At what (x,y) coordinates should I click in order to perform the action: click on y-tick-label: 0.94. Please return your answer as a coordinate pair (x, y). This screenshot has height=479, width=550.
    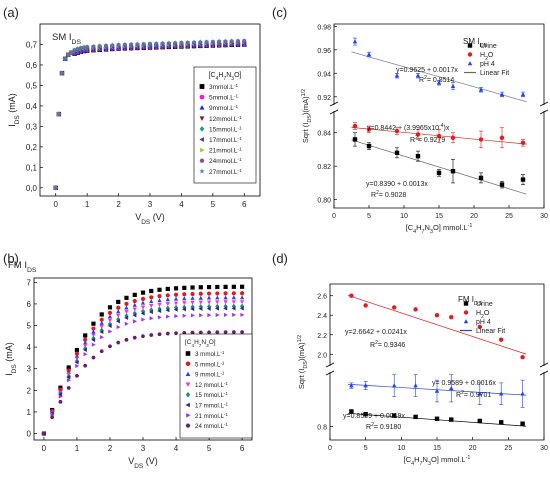
    Looking at the image, I should click on (324, 74).